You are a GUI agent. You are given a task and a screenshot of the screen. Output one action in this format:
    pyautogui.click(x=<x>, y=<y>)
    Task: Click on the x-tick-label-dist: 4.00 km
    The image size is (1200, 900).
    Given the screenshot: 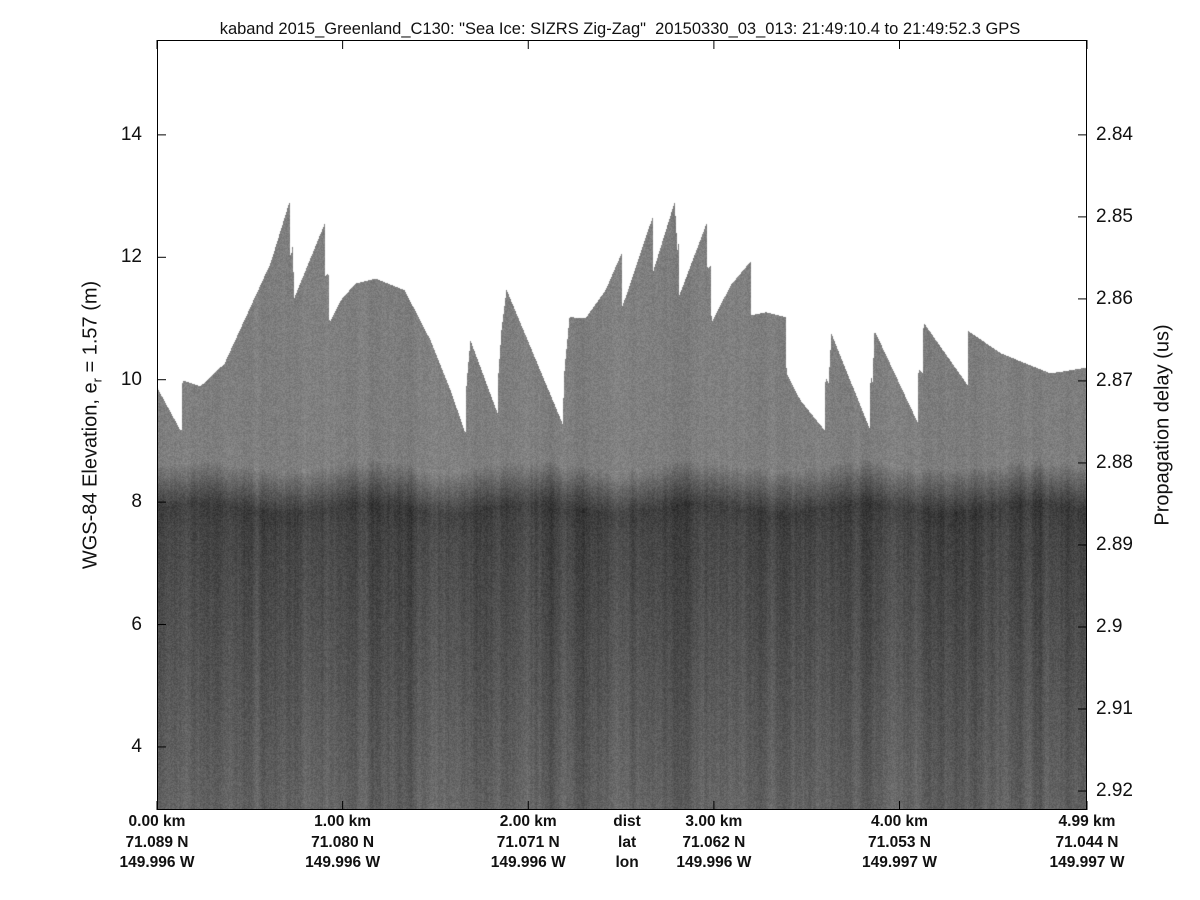 What is the action you would take?
    pyautogui.click(x=899, y=821)
    